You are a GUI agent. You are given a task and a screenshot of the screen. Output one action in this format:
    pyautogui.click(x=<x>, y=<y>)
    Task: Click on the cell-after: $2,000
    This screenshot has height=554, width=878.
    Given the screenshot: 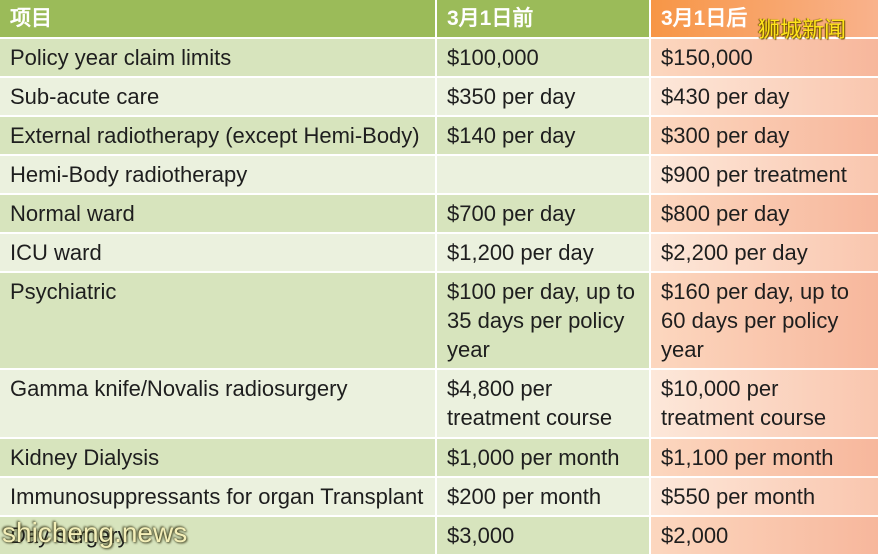 What is the action you would take?
    pyautogui.click(x=764, y=535)
    